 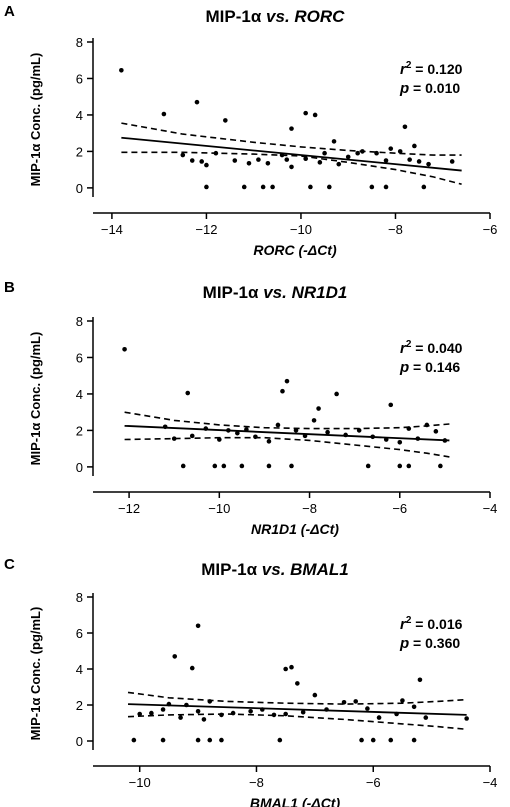 What do you see at coordinates (35, 399) in the screenshot?
I see `y-axis-label: MIP-1α Conc. (pg/mL)` at bounding box center [35, 399].